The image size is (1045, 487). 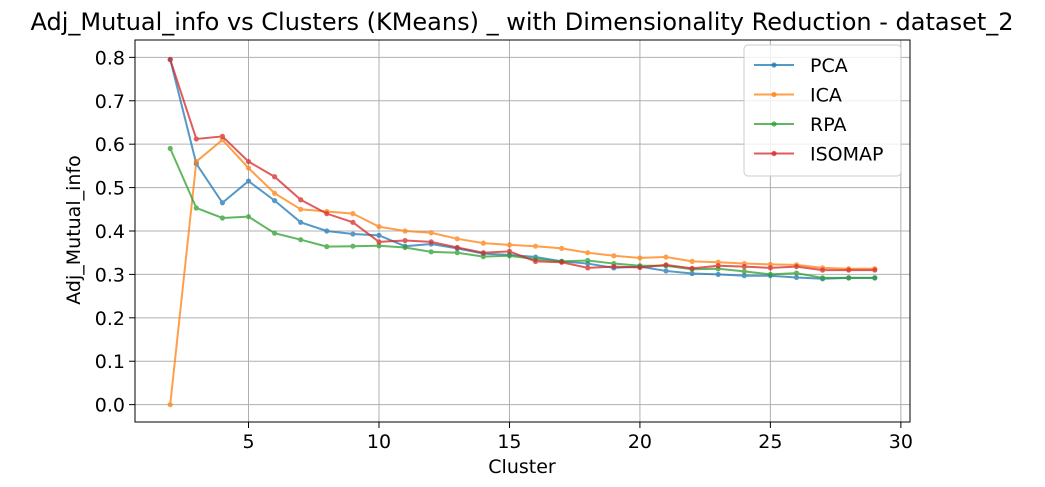 I want to click on legend-label: PCA, so click(x=829, y=66).